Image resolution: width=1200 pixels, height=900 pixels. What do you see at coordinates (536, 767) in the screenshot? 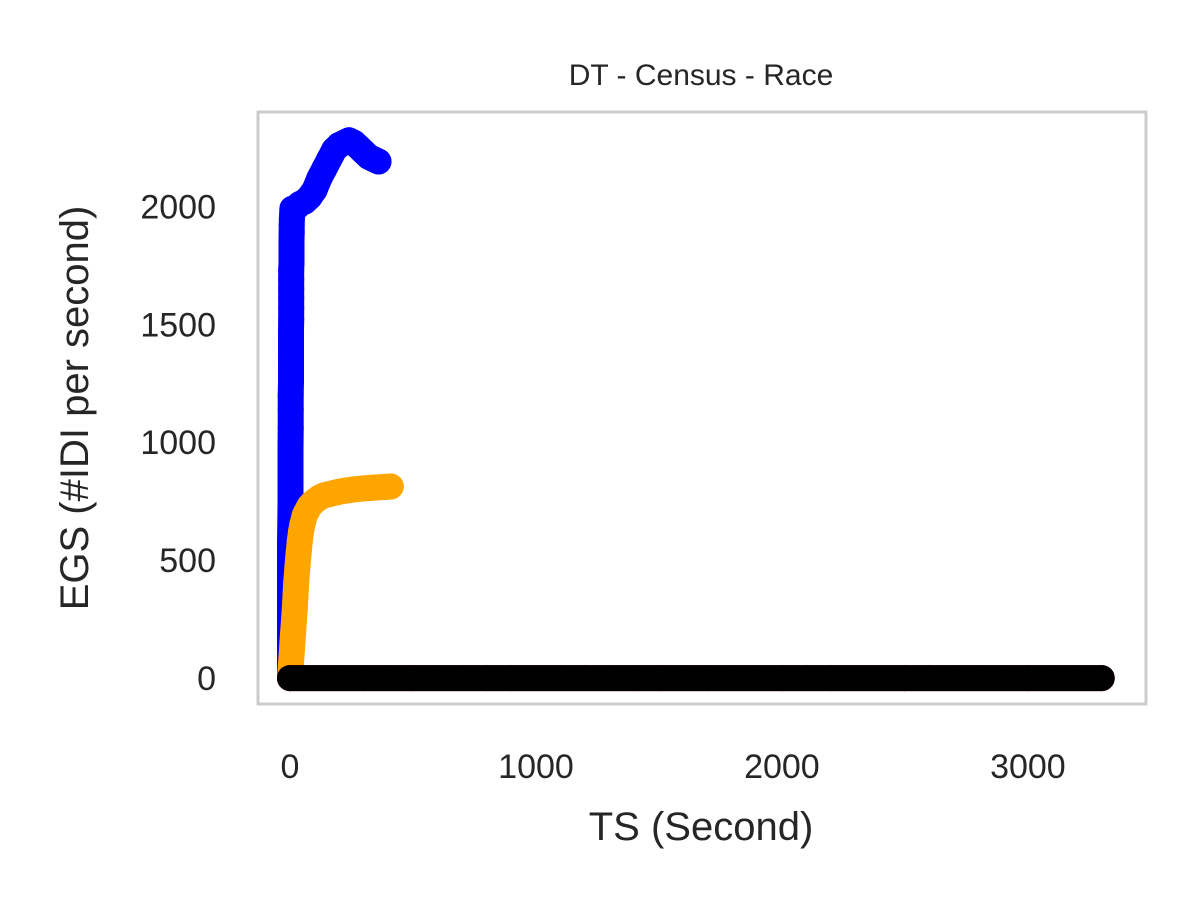
I see `x-tick-label: 1000` at bounding box center [536, 767].